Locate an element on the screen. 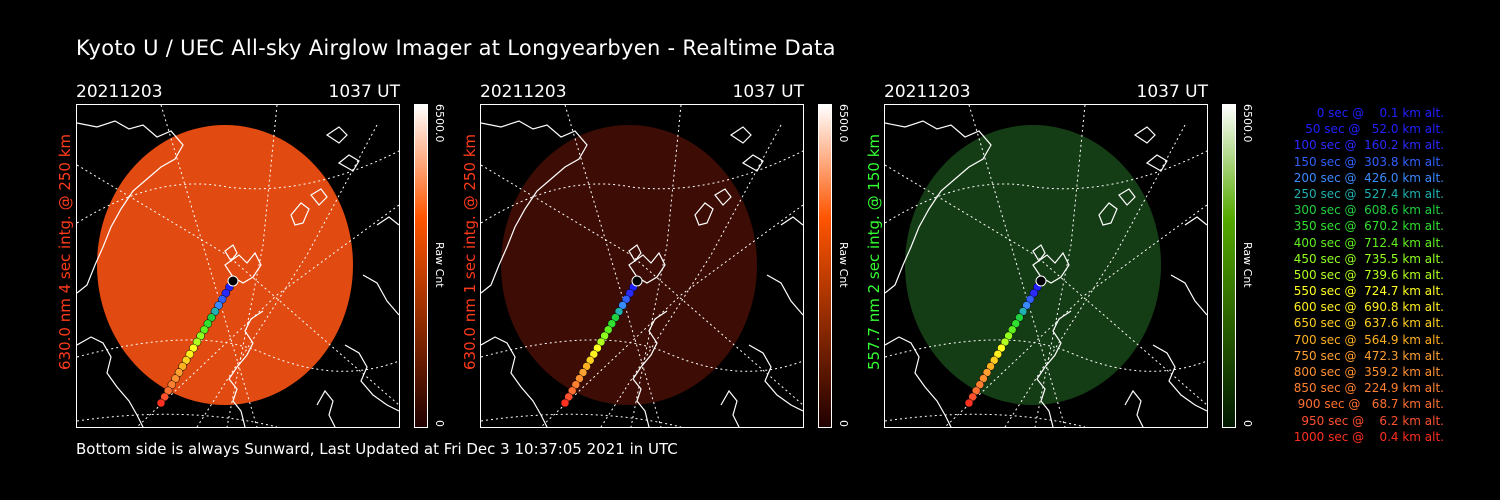 The image size is (1500, 500). panel-side-label: 557.7 nm 2 sec intg. @ 150 km is located at coordinates (874, 251).